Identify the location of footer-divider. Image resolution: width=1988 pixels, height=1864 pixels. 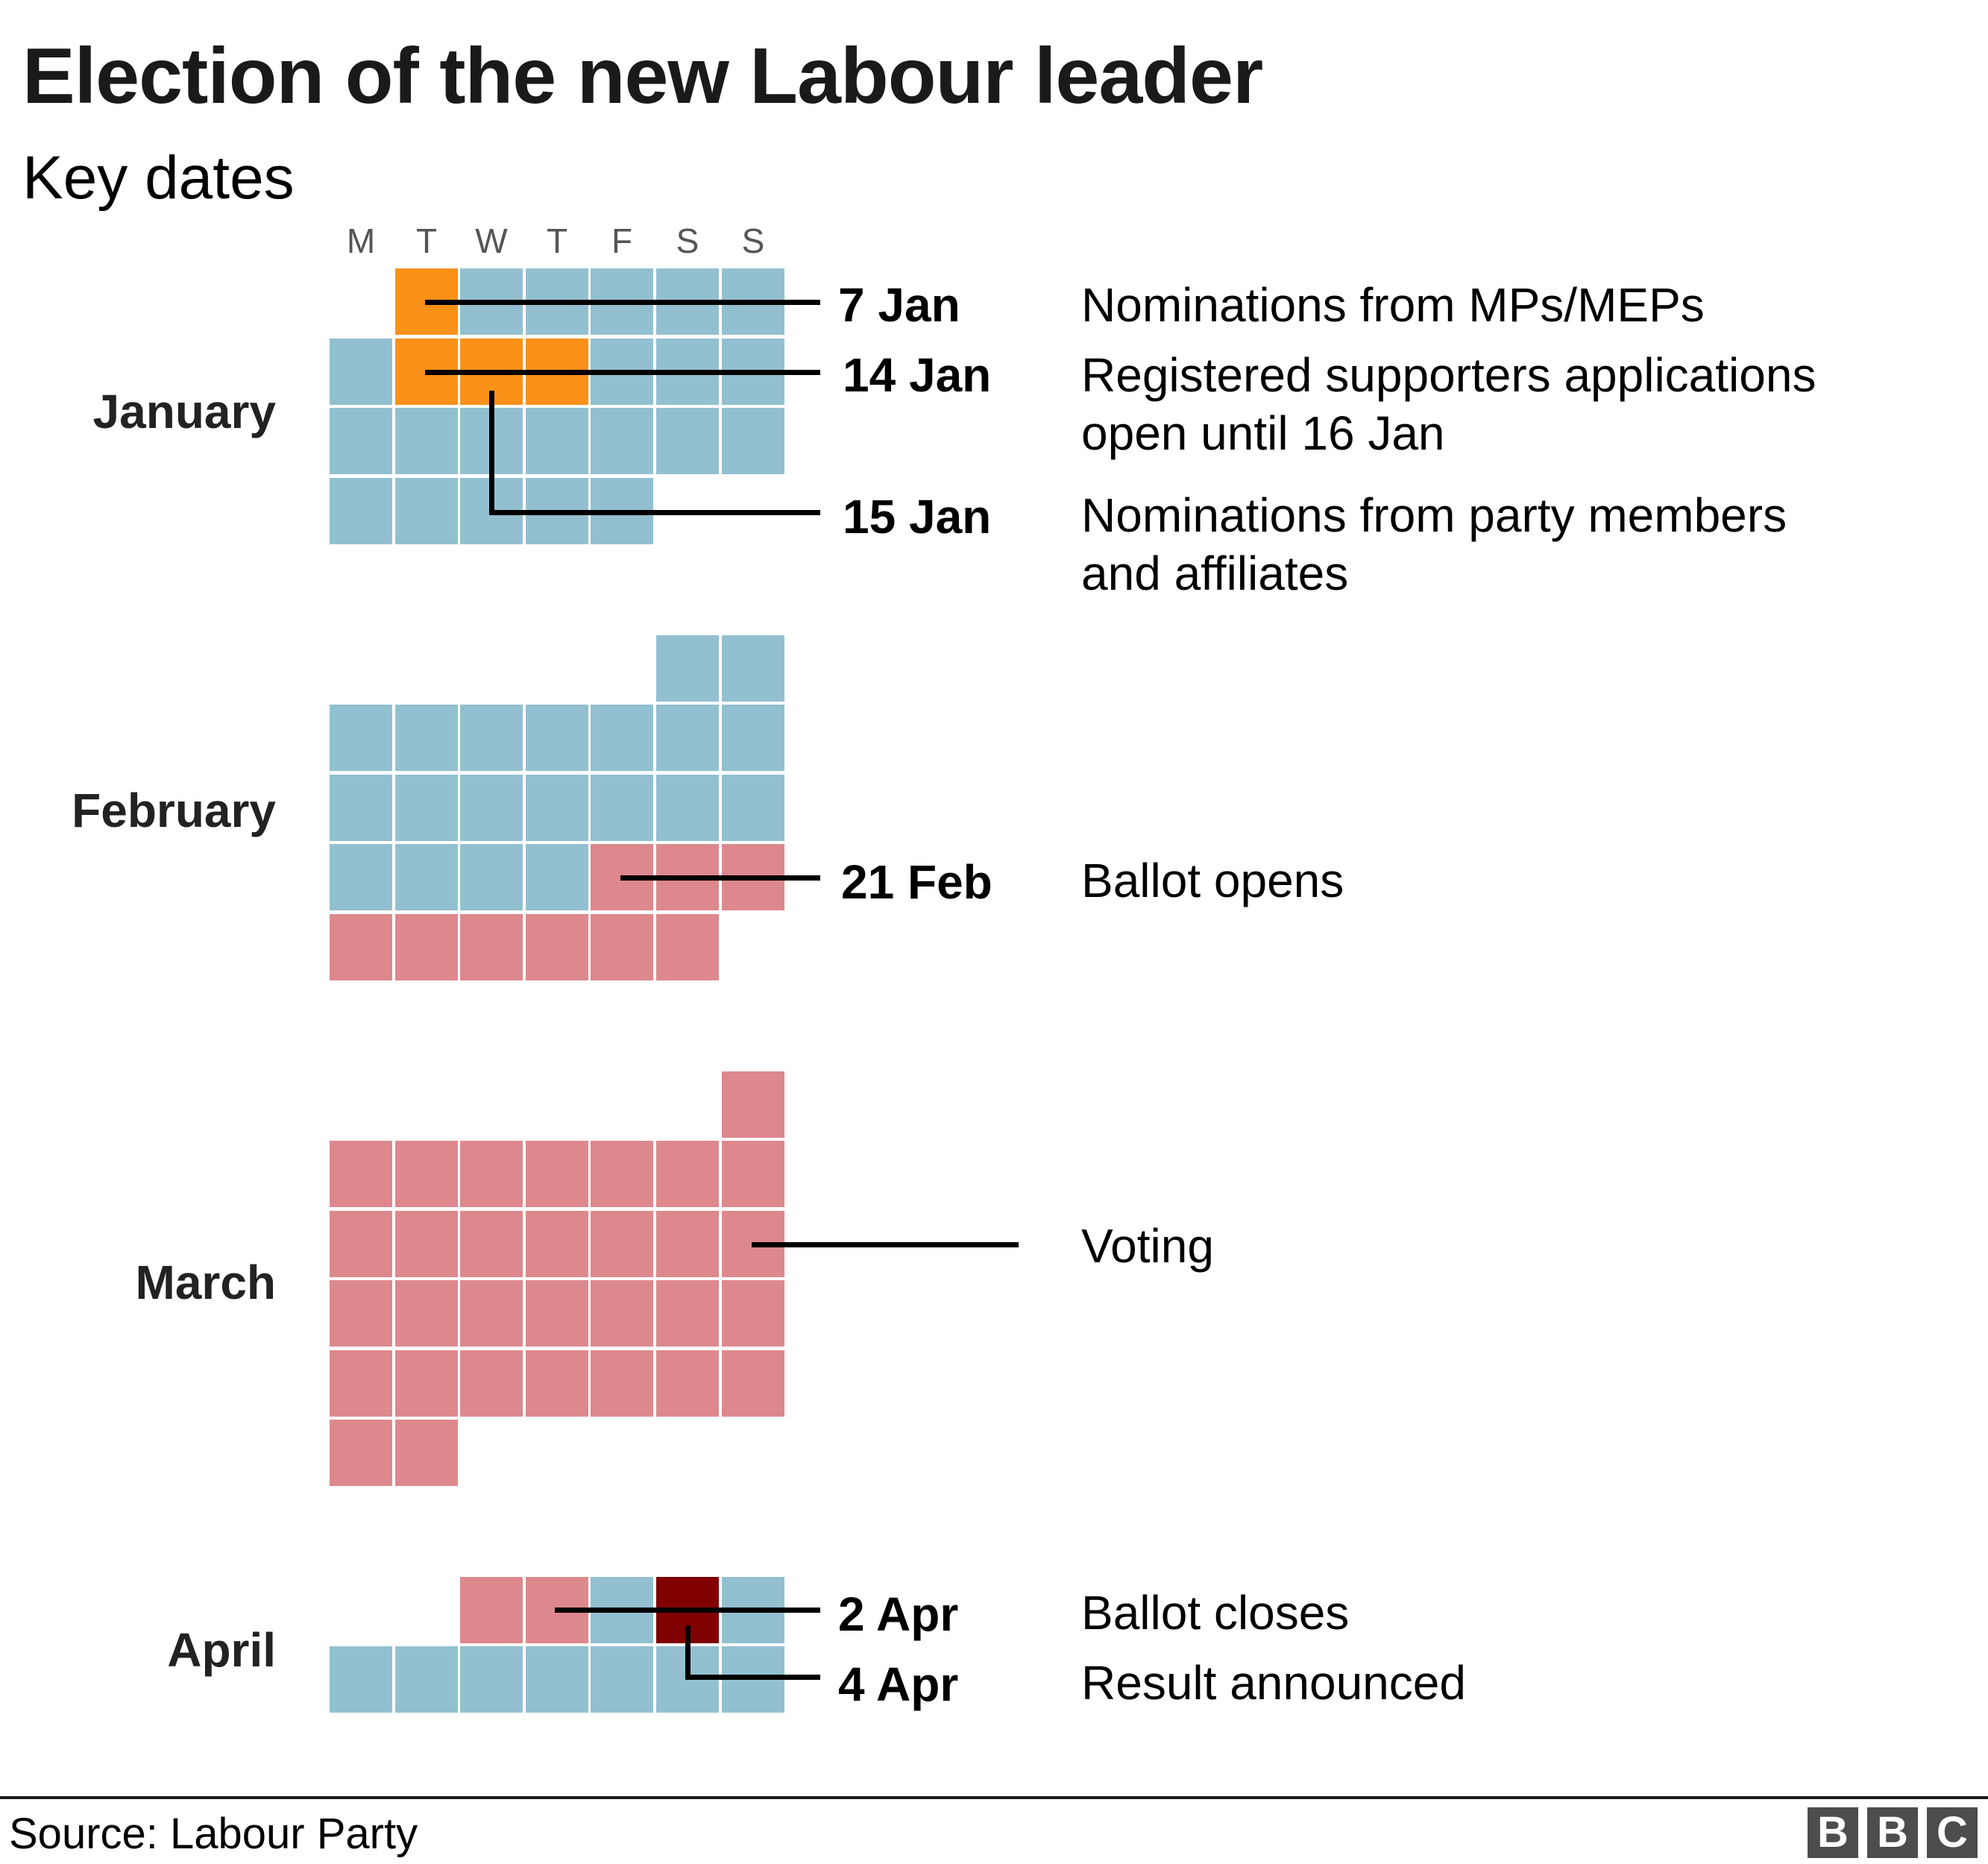
(994, 1797).